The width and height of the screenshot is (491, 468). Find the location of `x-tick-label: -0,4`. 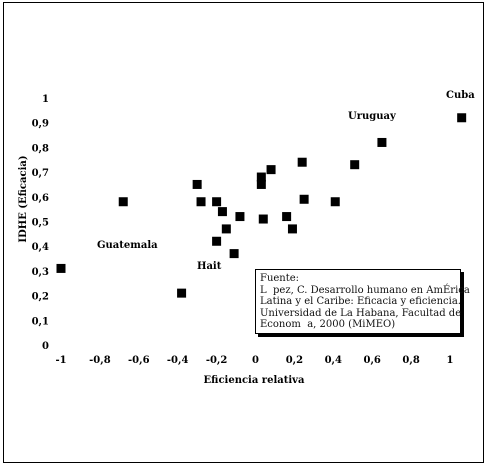

x-tick-label: -0,4 is located at coordinates (178, 360).